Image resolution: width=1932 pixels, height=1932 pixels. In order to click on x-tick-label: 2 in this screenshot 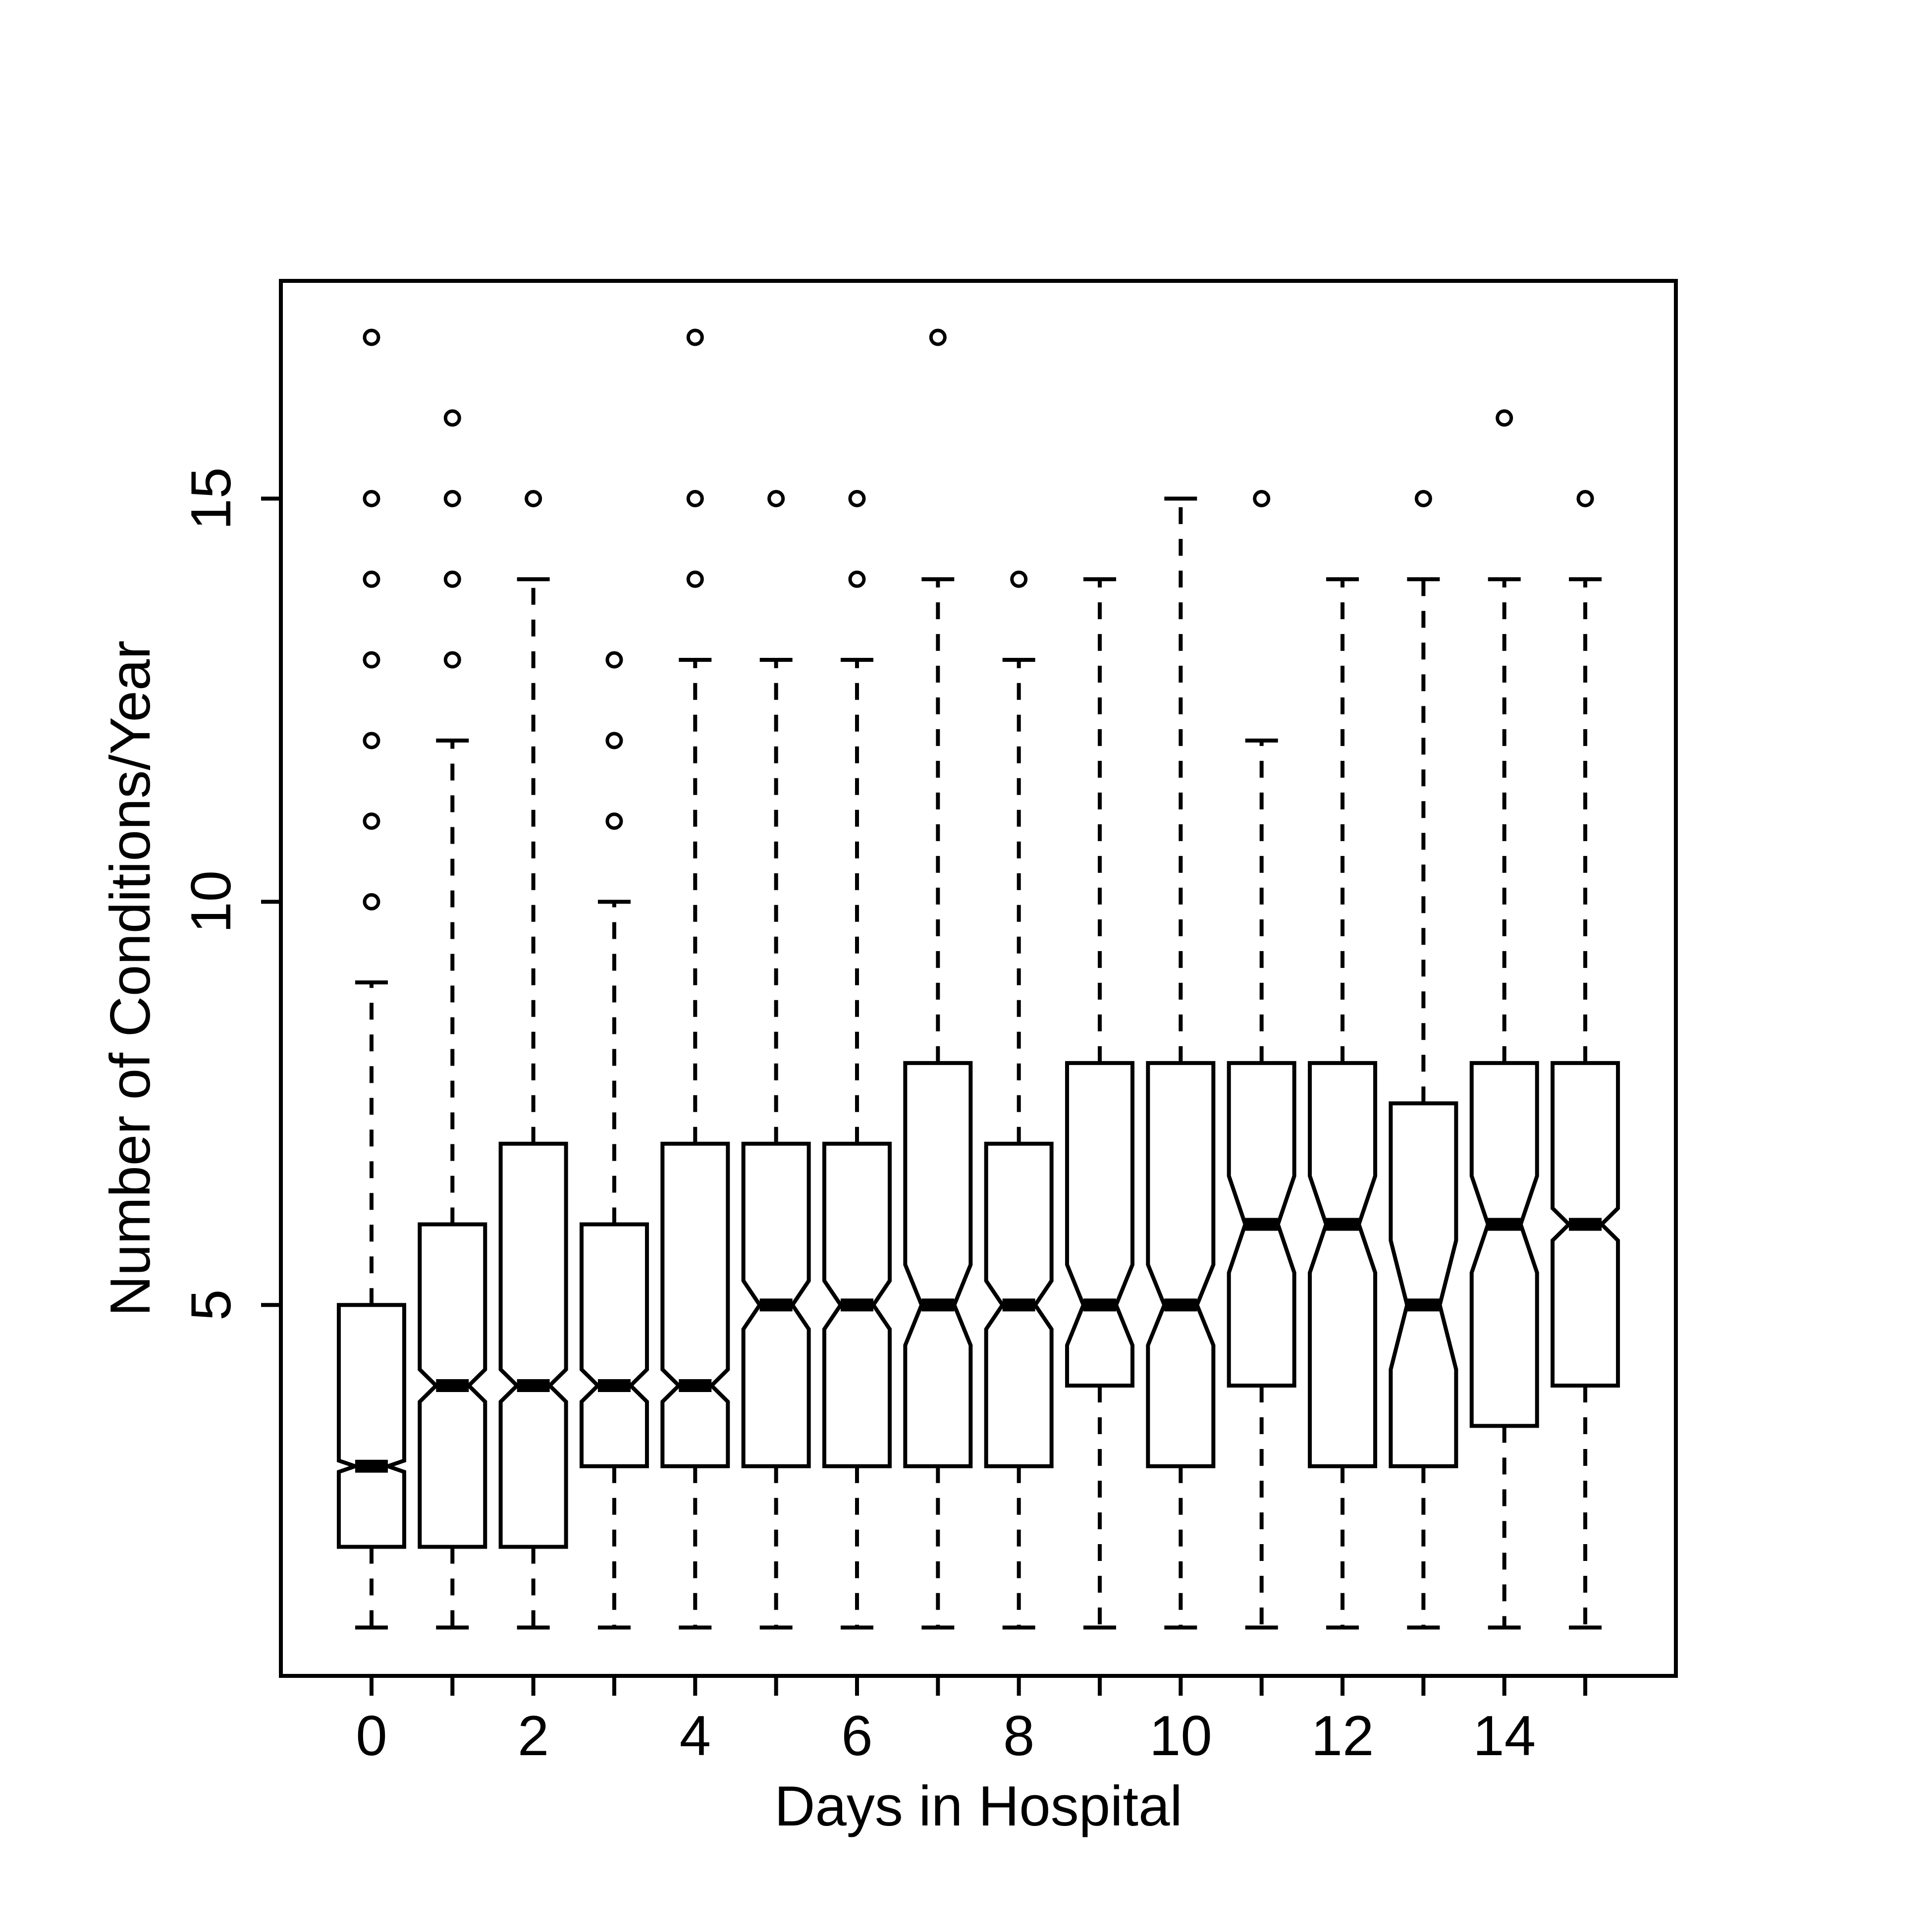, I will do `click(533, 1736)`.